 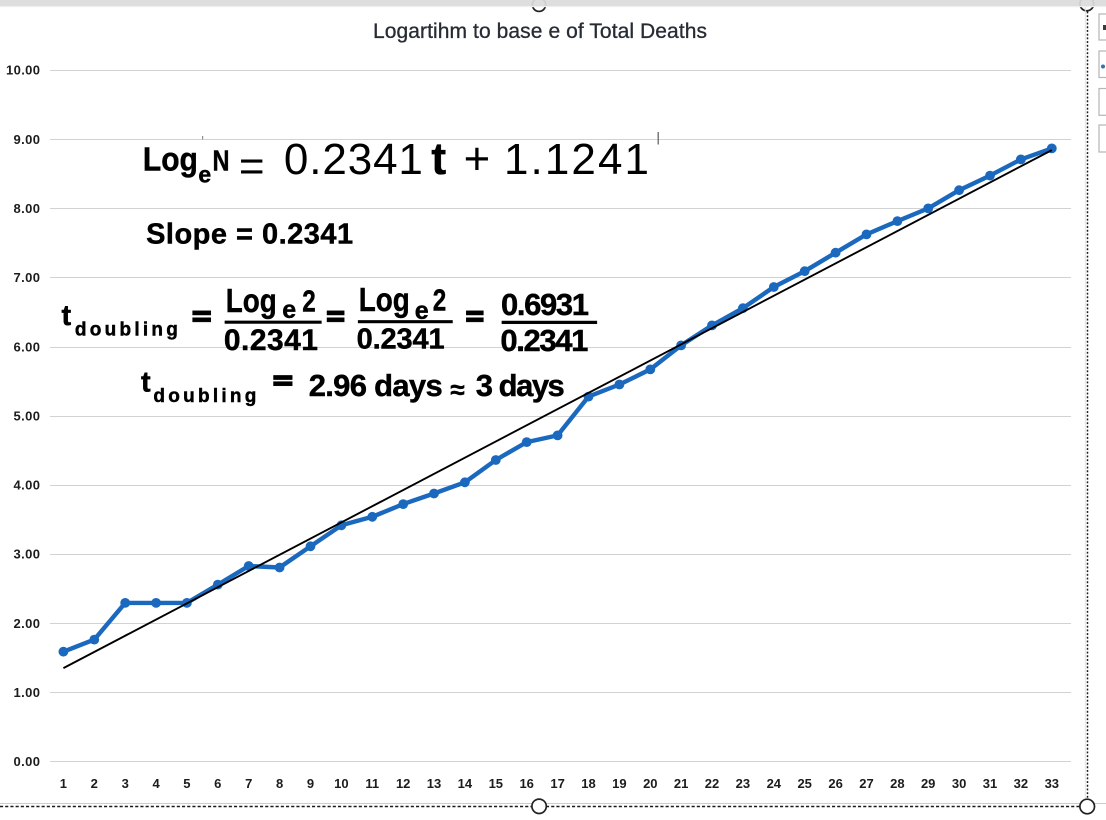 What do you see at coordinates (557, 783) in the screenshot?
I see `svg-text: 17` at bounding box center [557, 783].